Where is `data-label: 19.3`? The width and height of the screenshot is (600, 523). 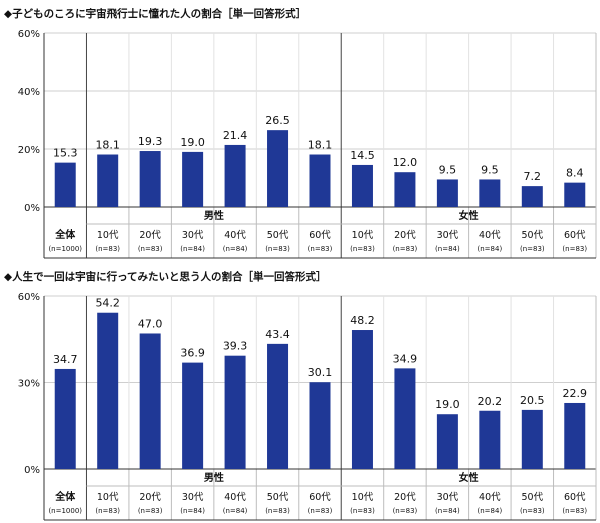 data-label: 19.3 is located at coordinates (150, 141).